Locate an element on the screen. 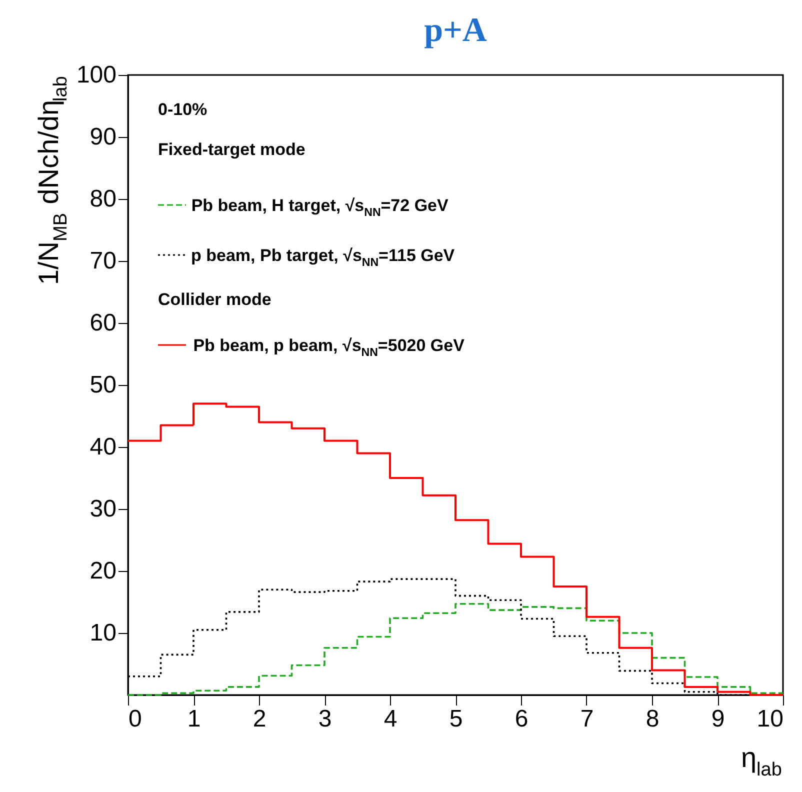 The width and height of the screenshot is (802, 792). x-tick-label: 3 is located at coordinates (325, 719).